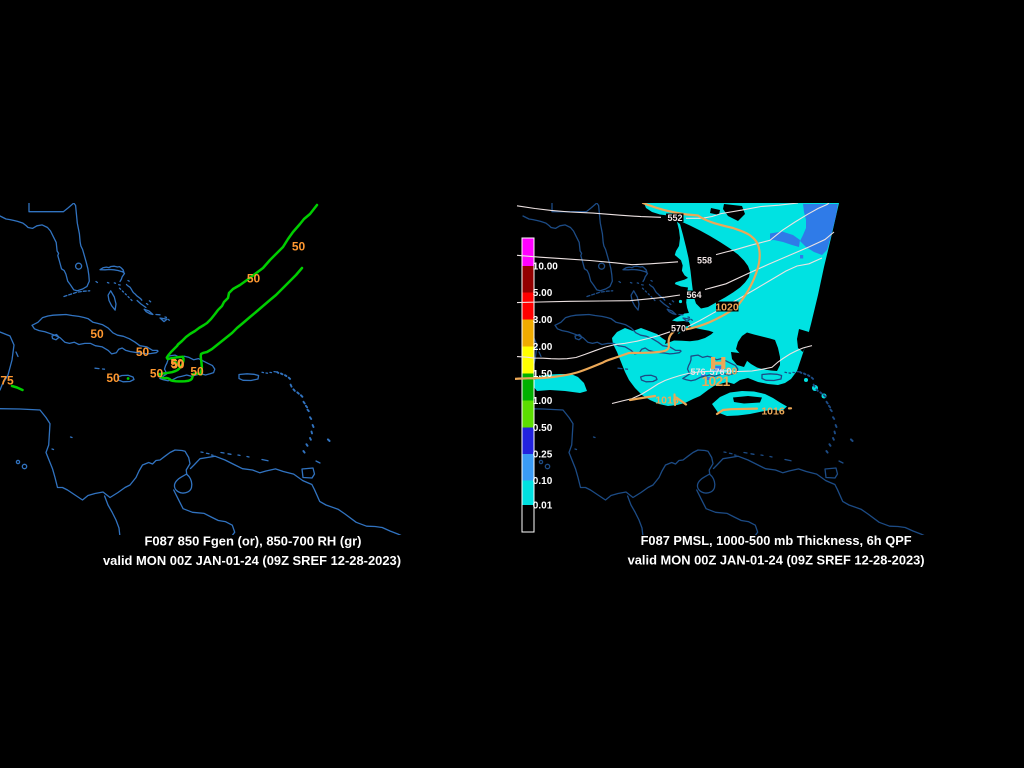 Image resolution: width=1024 pixels, height=768 pixels. What do you see at coordinates (543, 455) in the screenshot?
I see `svg-text: 0.25` at bounding box center [543, 455].